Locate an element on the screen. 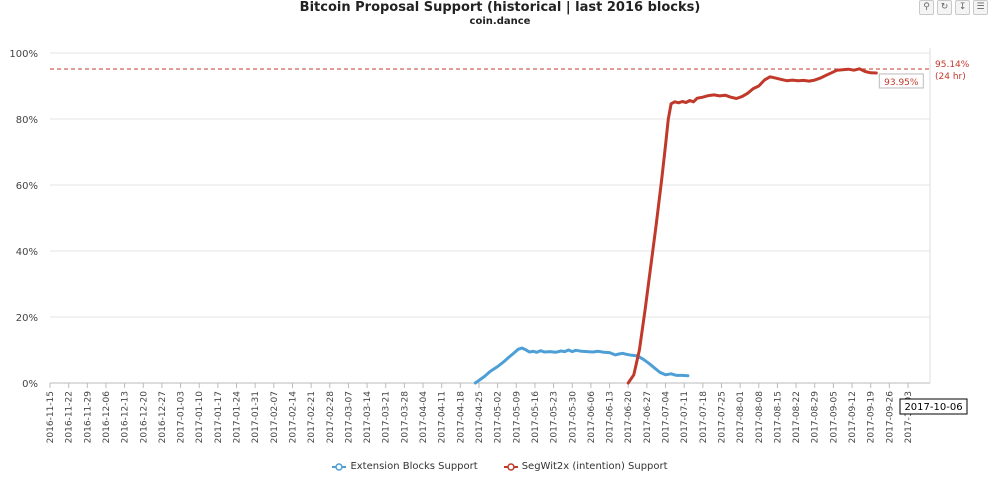 The height and width of the screenshot is (481, 1000). end-value-label: 93.95% is located at coordinates (901, 83).